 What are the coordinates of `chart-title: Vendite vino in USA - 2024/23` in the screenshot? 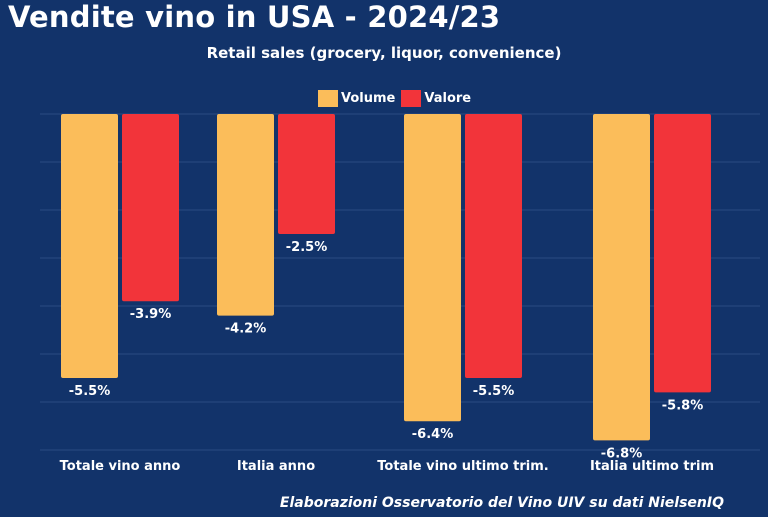 It's located at (254, 17).